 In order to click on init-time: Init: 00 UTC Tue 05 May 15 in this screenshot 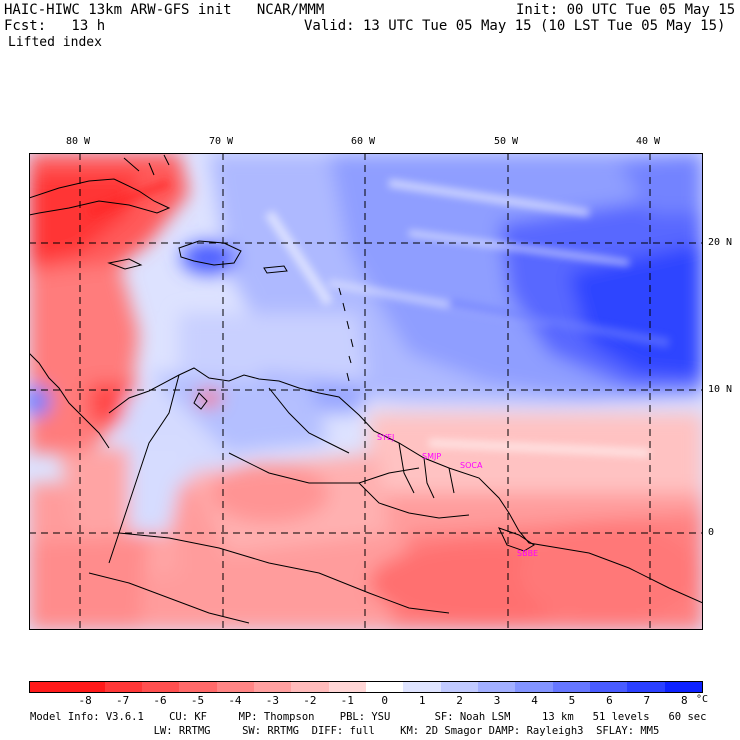, I will do `click(626, 10)`.